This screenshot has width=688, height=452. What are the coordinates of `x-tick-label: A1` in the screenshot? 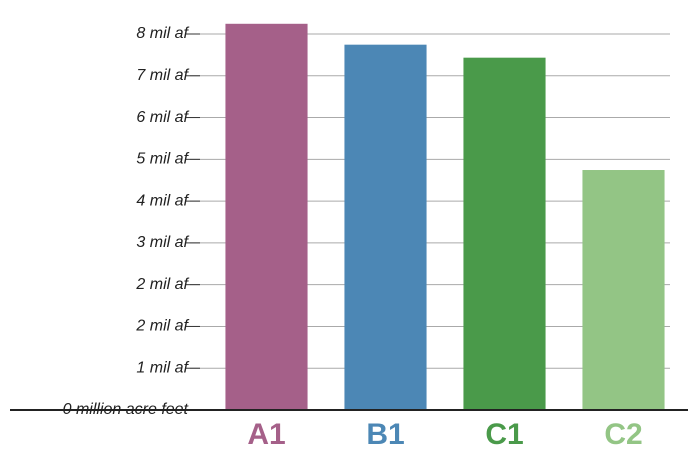 It's located at (266, 434).